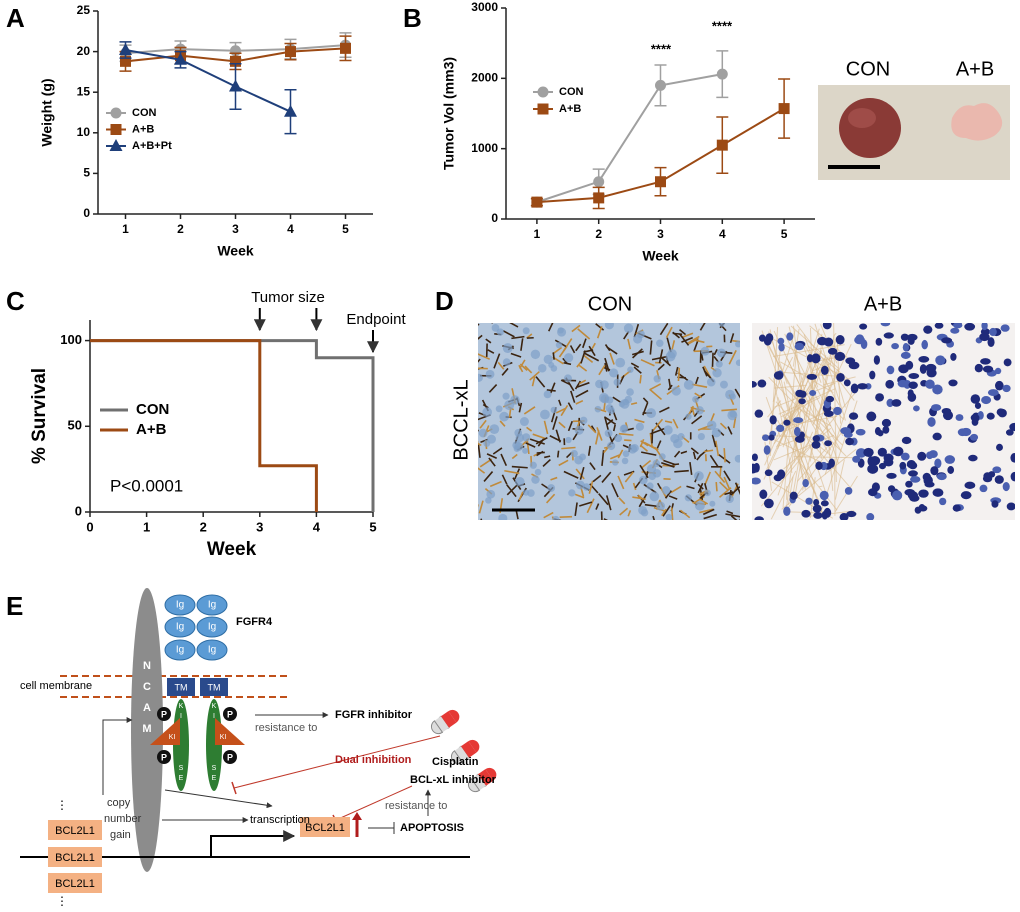  I want to click on legend-label: CON, so click(152, 409).